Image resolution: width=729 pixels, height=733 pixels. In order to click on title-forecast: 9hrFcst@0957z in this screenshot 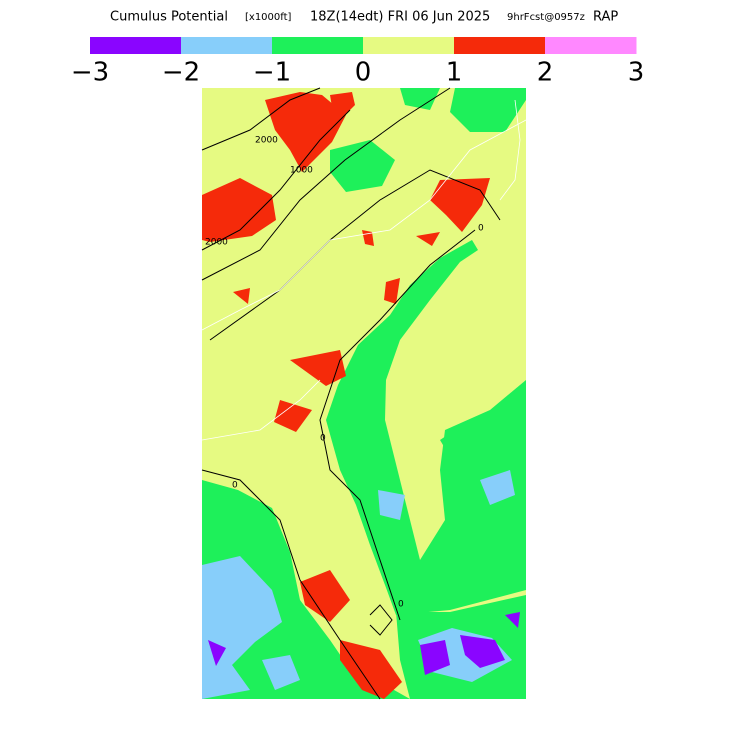, I will do `click(546, 17)`.